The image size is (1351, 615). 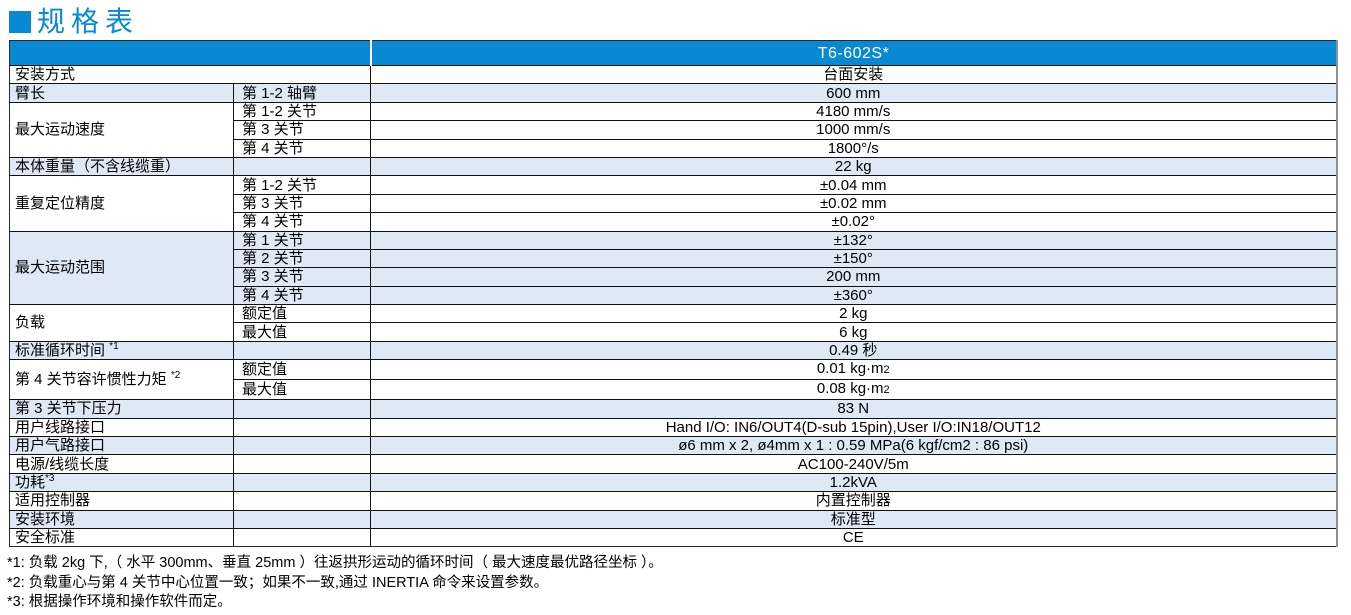 I want to click on spec-value-cell: CE, so click(x=853, y=538).